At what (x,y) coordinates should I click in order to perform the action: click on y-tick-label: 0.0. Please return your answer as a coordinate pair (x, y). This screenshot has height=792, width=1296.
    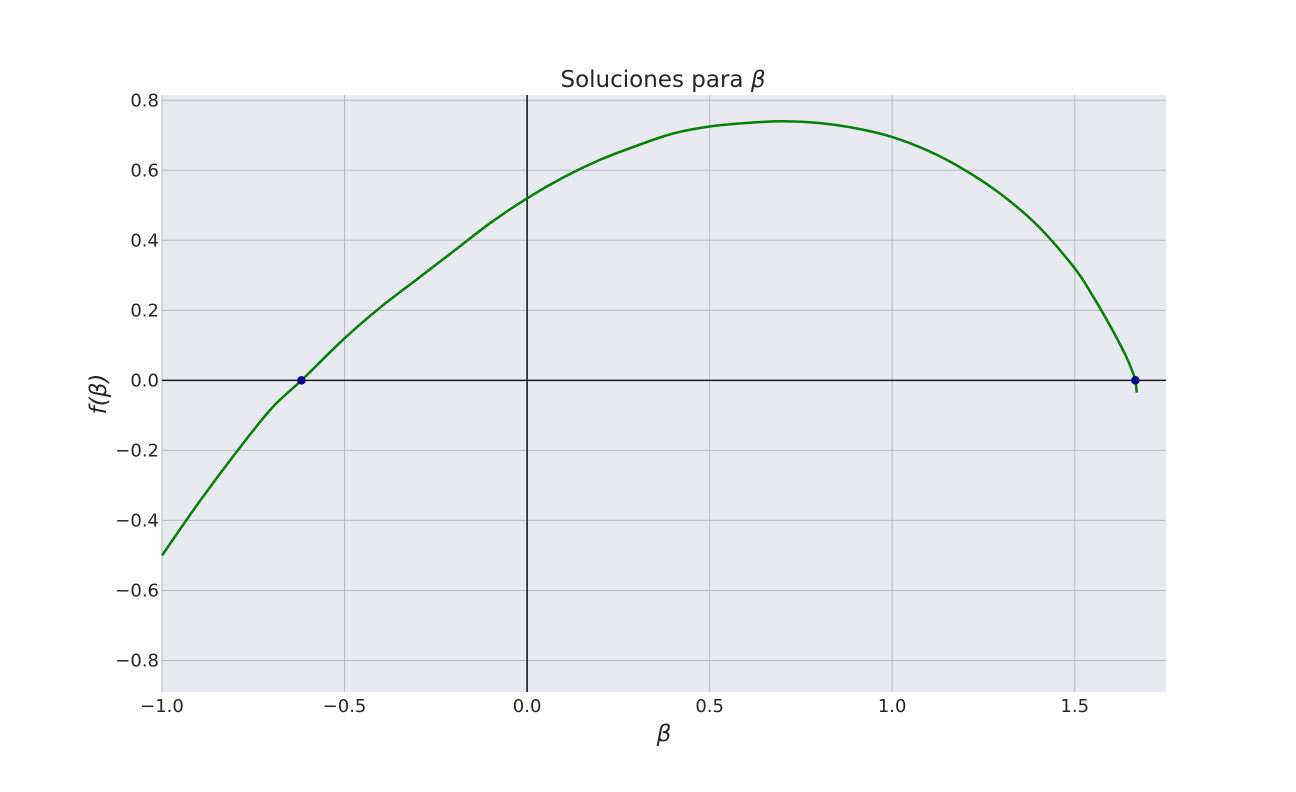
    Looking at the image, I should click on (144, 380).